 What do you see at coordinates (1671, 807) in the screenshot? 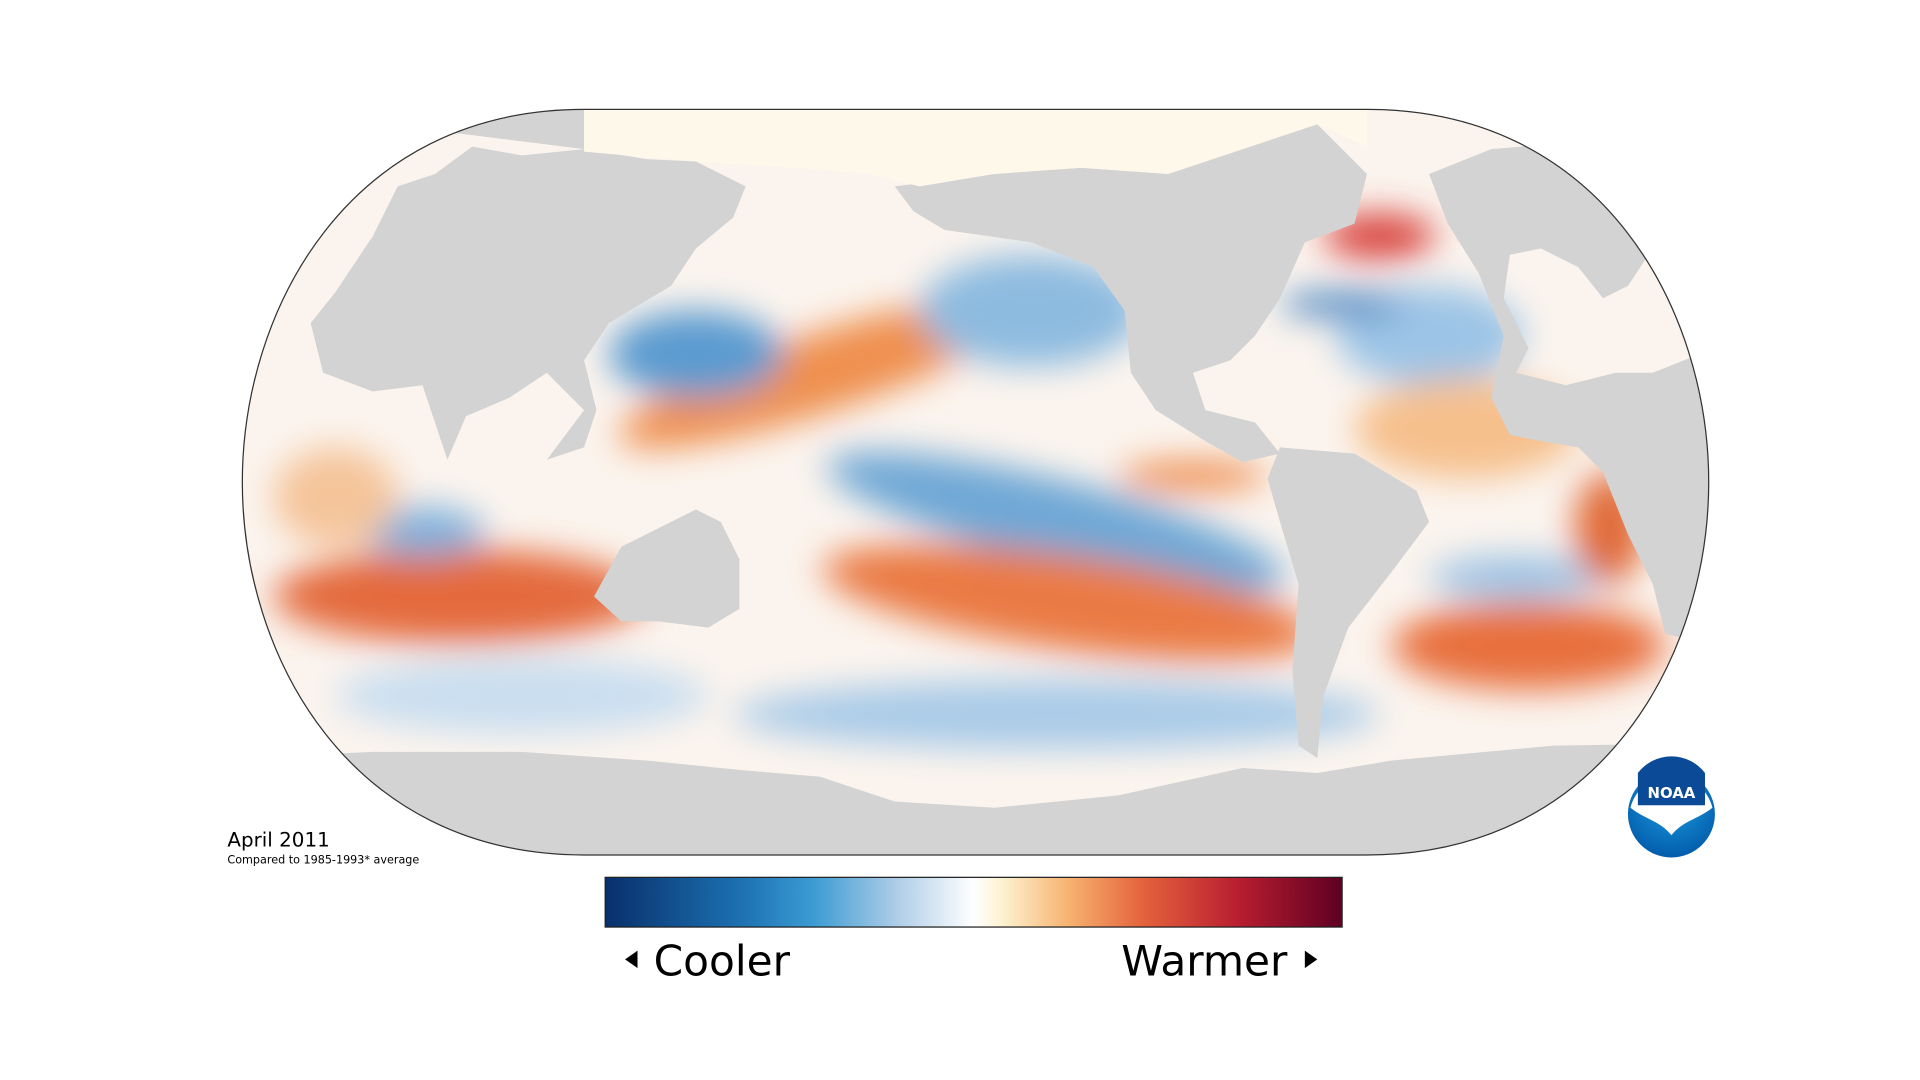
I see `noaa-logo: NOAA` at bounding box center [1671, 807].